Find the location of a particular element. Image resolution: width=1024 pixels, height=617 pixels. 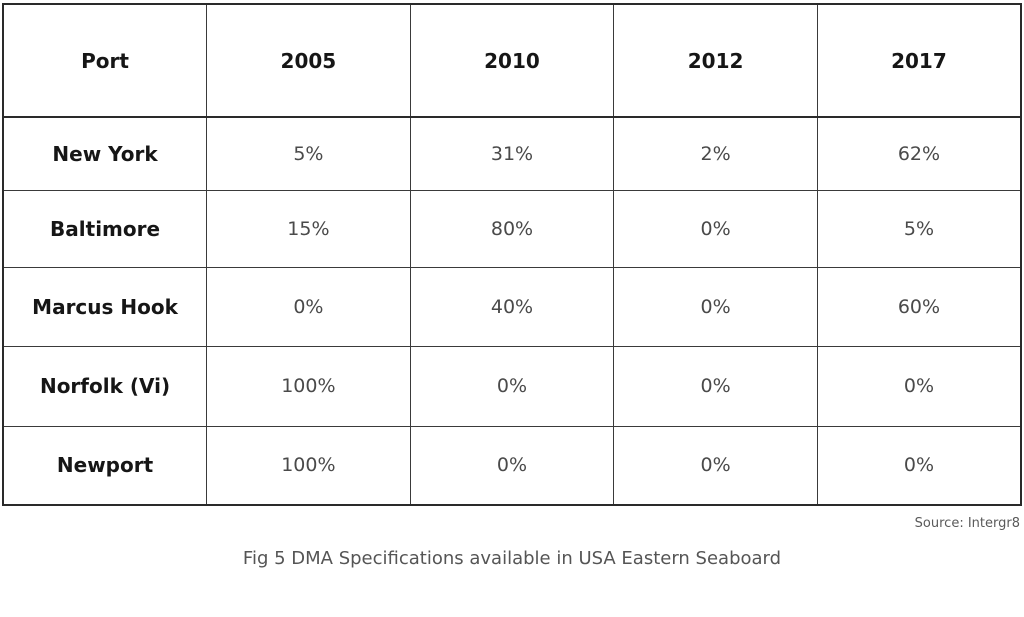

table-row: New York 5% 31% 2% 62% is located at coordinates (512, 153).